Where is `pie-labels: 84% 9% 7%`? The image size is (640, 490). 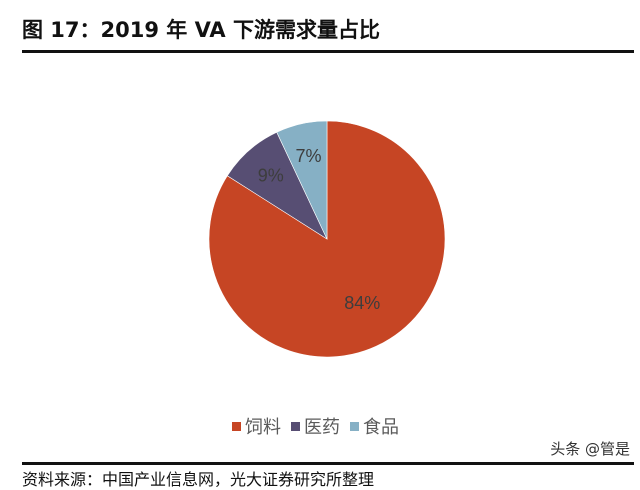 pie-labels: 84% 9% 7% is located at coordinates (319, 229).